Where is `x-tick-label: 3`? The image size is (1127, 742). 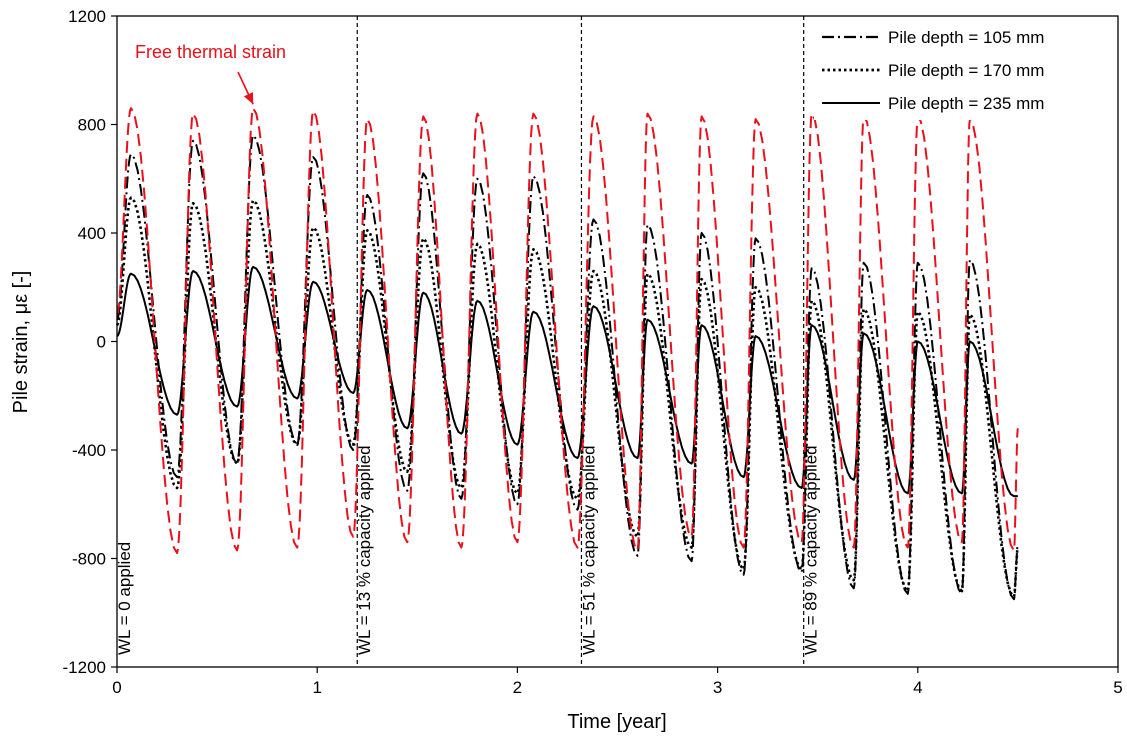 x-tick-label: 3 is located at coordinates (717, 687).